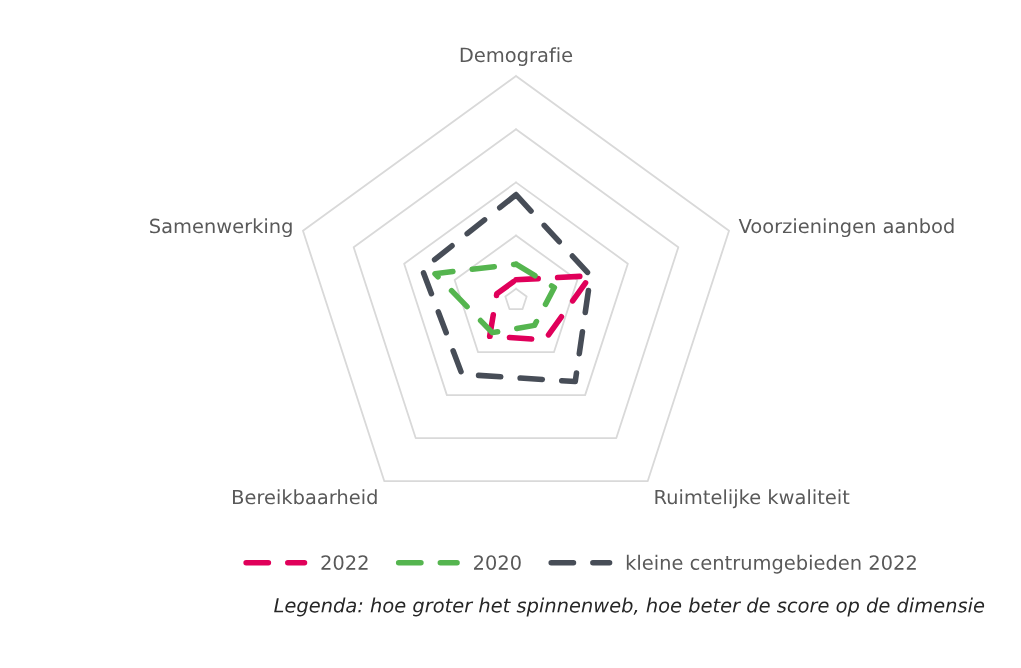  Describe the element at coordinates (516, 56) in the screenshot. I see `spoke-label: Demografie` at that location.